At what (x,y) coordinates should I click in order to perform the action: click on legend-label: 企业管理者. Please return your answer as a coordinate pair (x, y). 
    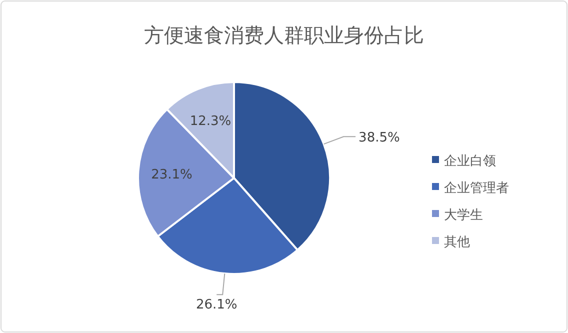
    Looking at the image, I should click on (476, 188).